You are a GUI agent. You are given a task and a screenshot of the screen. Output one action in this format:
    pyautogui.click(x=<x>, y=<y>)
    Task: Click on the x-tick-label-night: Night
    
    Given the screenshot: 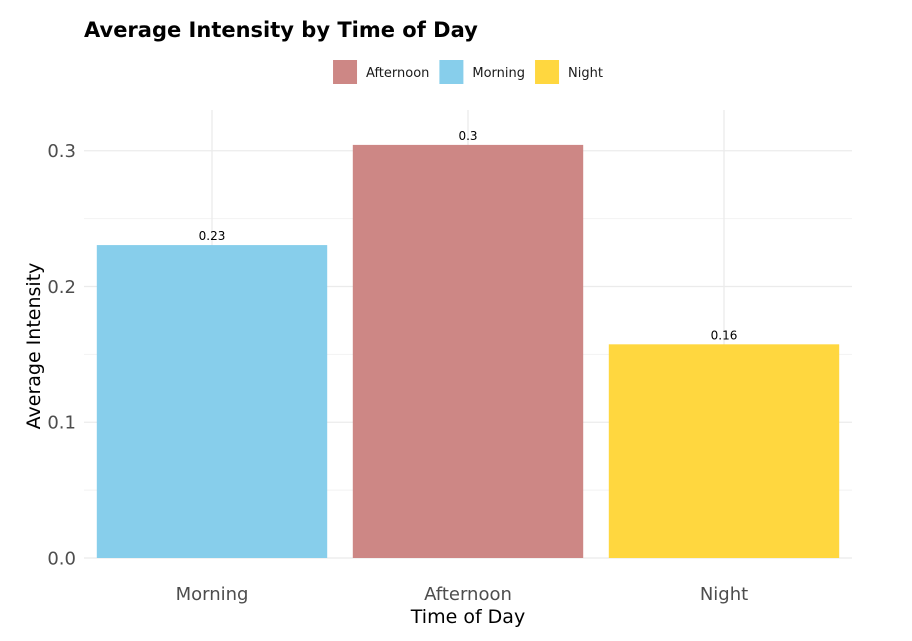 What is the action you would take?
    pyautogui.click(x=724, y=594)
    